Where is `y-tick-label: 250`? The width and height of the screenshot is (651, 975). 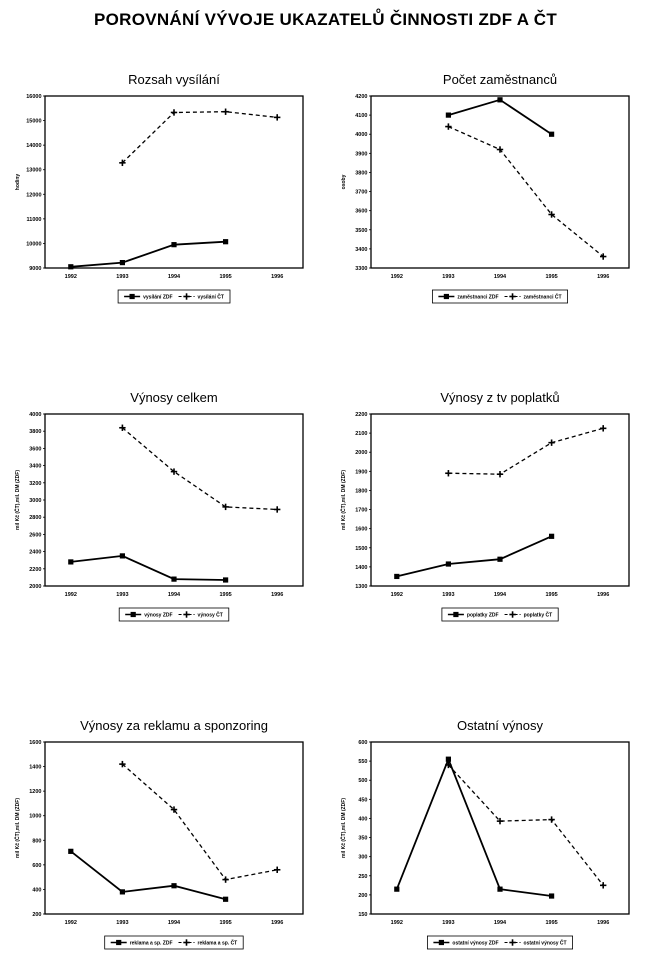
y-tick-label: 250 is located at coordinates (362, 877).